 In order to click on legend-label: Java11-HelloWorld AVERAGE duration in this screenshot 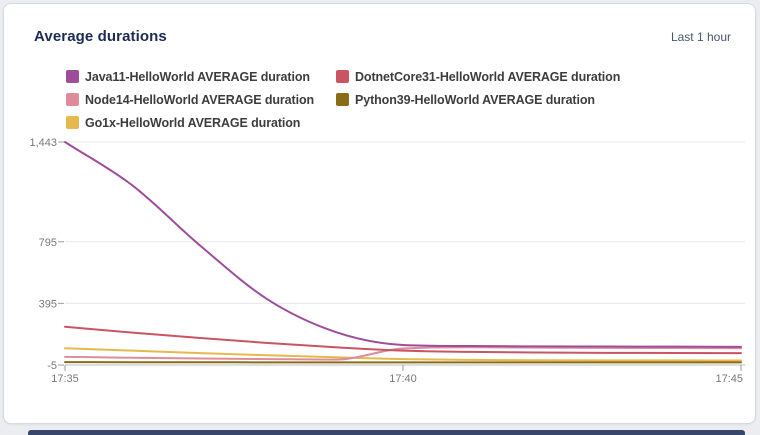, I will do `click(197, 76)`.